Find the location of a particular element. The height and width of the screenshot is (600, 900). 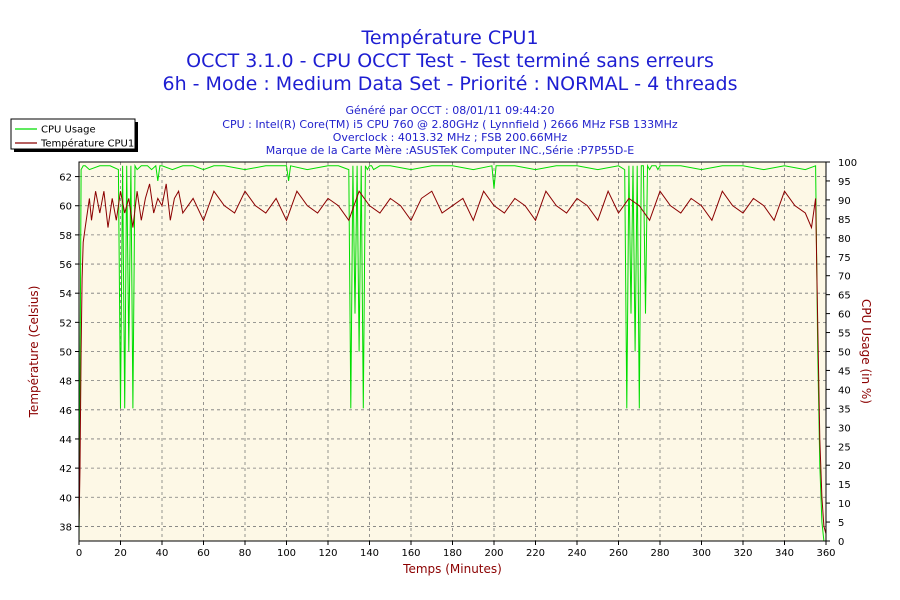

y-right-tick-label: 70 is located at coordinates (844, 277).